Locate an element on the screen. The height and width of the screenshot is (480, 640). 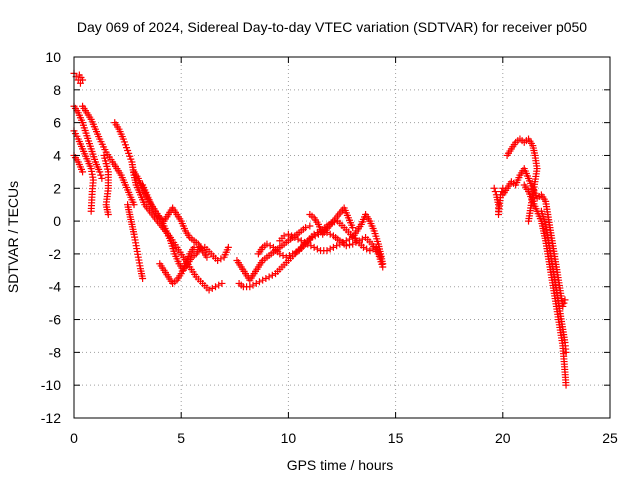
y-tick-label: -12 is located at coordinates (51, 418).